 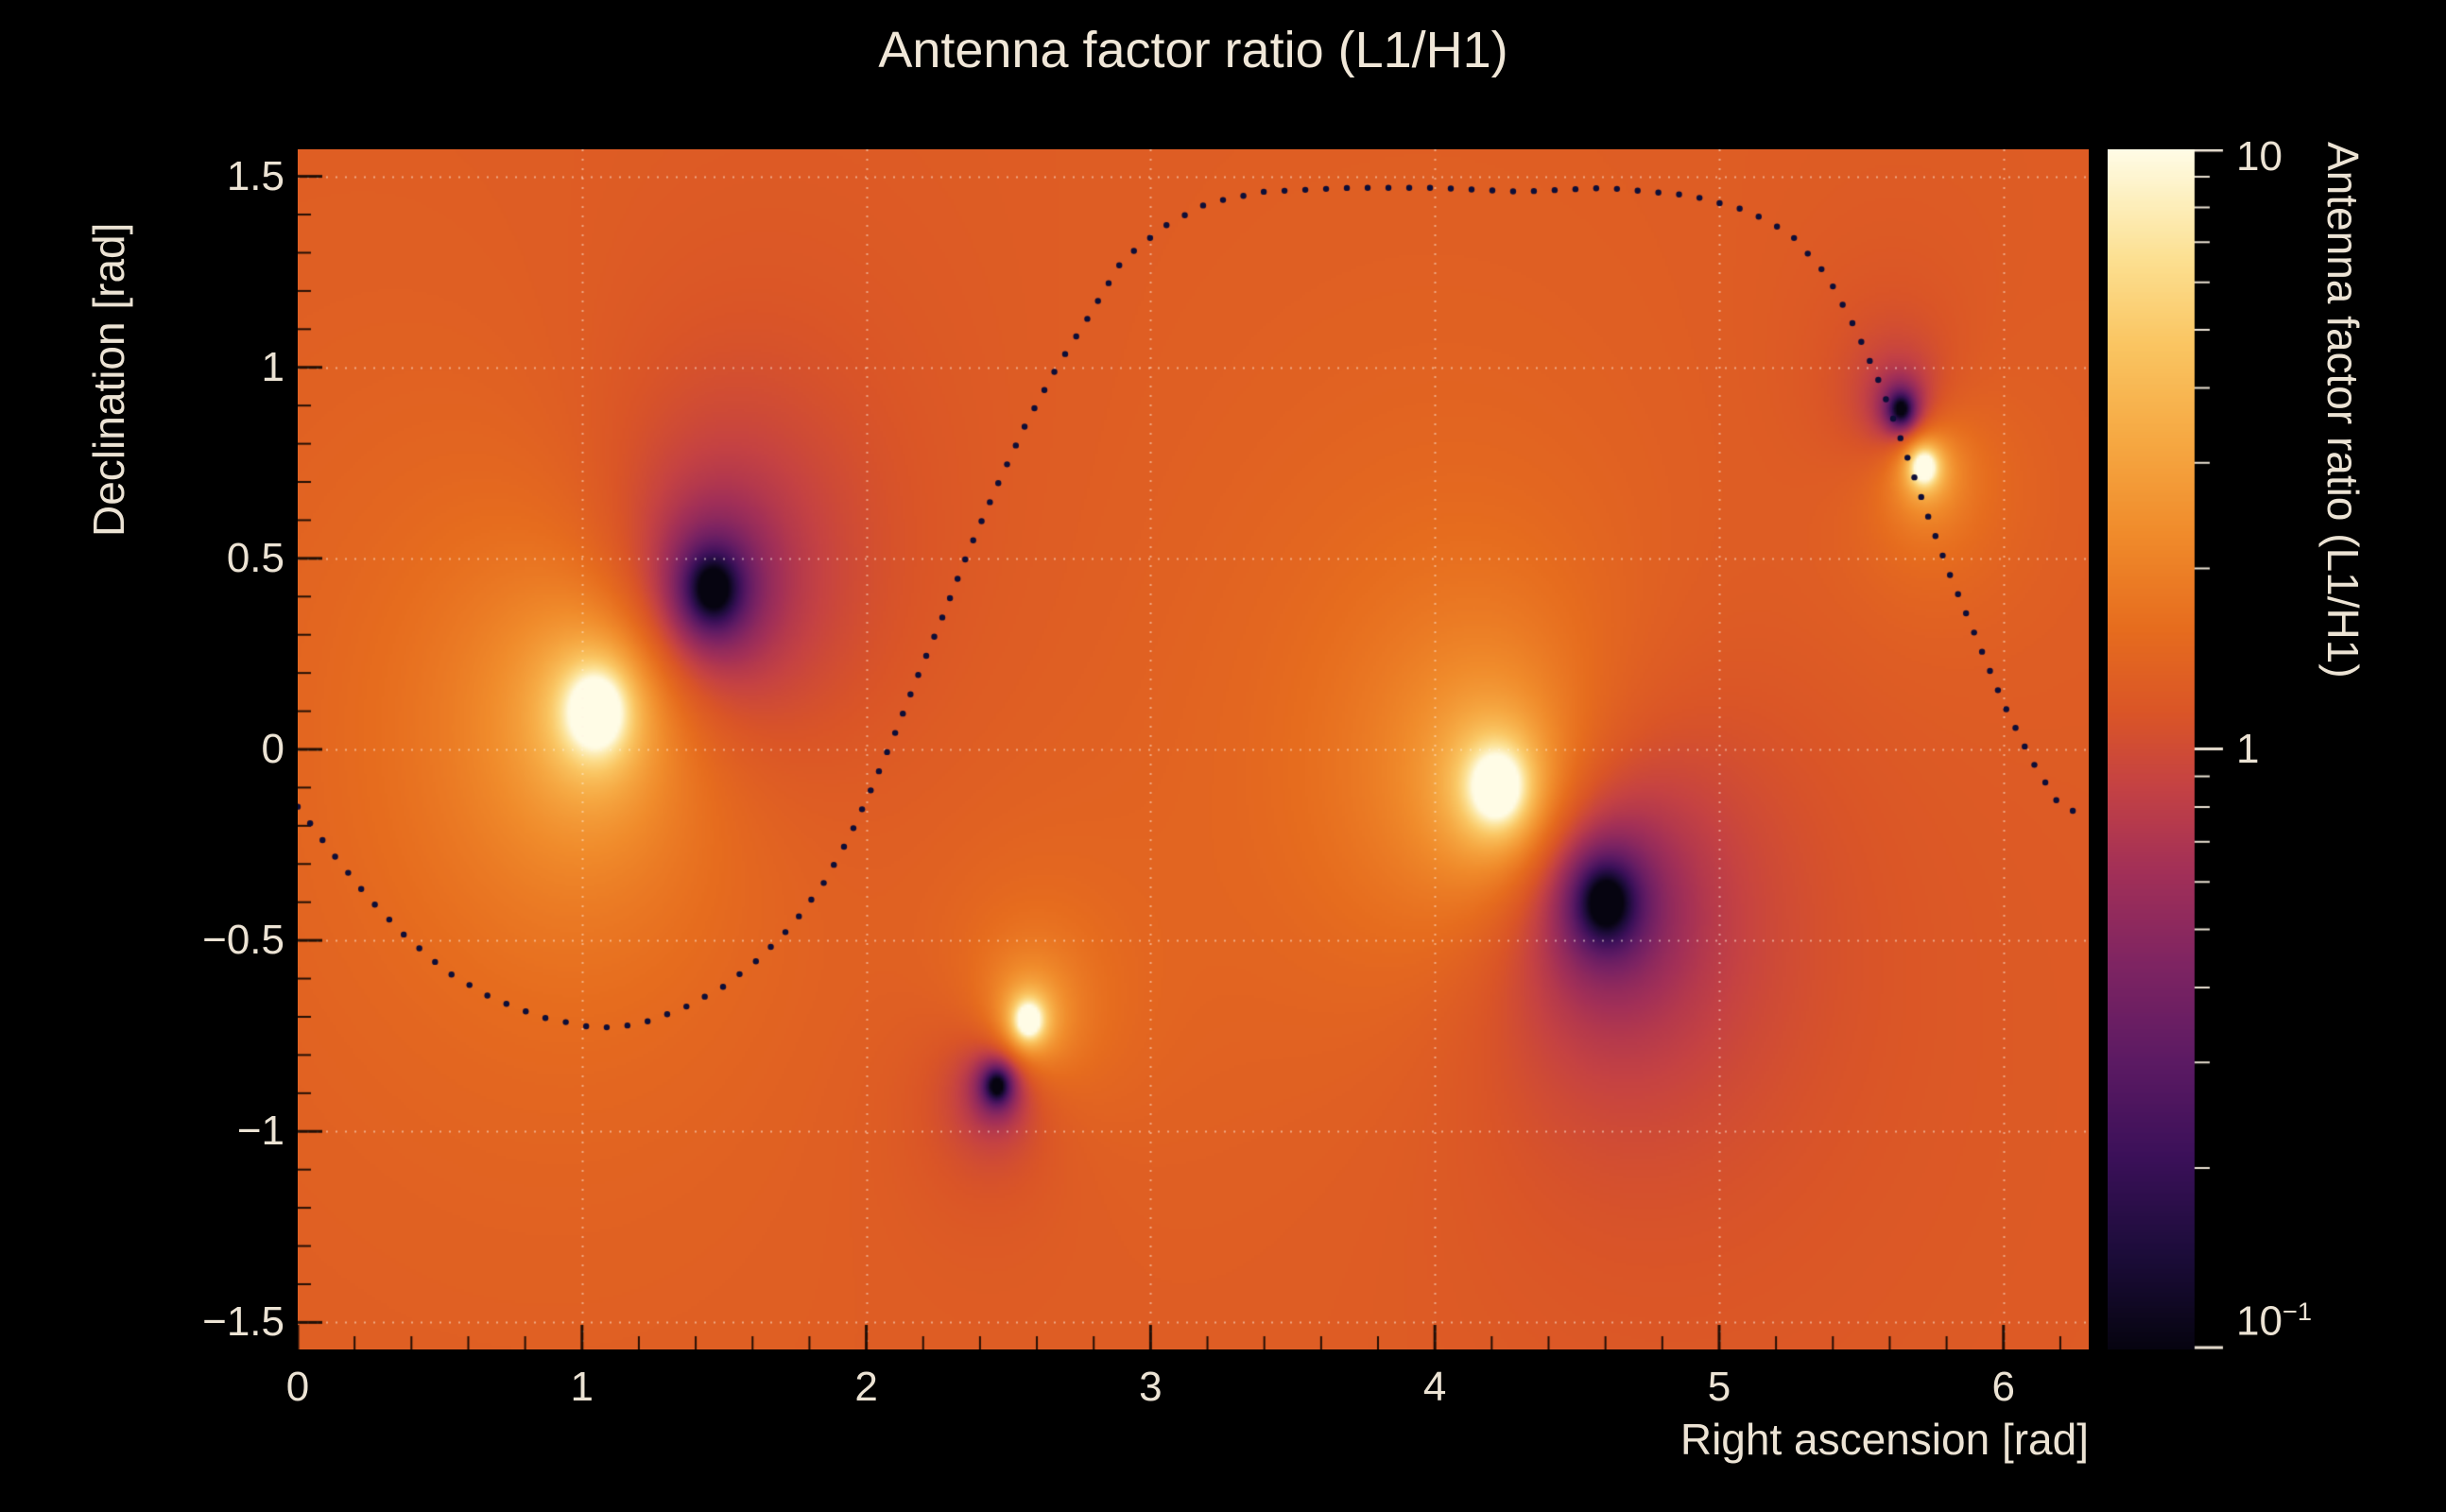 What do you see at coordinates (260, 1131) in the screenshot?
I see `y-tick-label: −1` at bounding box center [260, 1131].